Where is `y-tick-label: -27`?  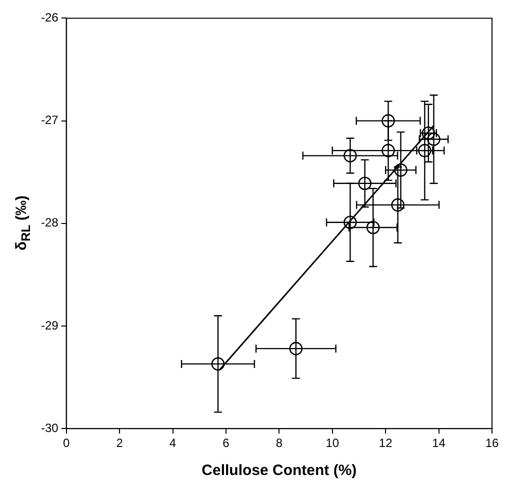 y-tick-label: -27 is located at coordinates (50, 120).